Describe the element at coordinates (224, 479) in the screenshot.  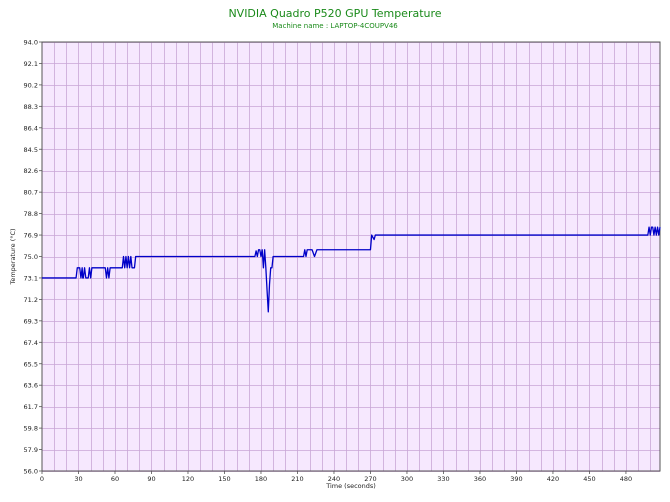
I see `x-tick-label: 150` at that location.